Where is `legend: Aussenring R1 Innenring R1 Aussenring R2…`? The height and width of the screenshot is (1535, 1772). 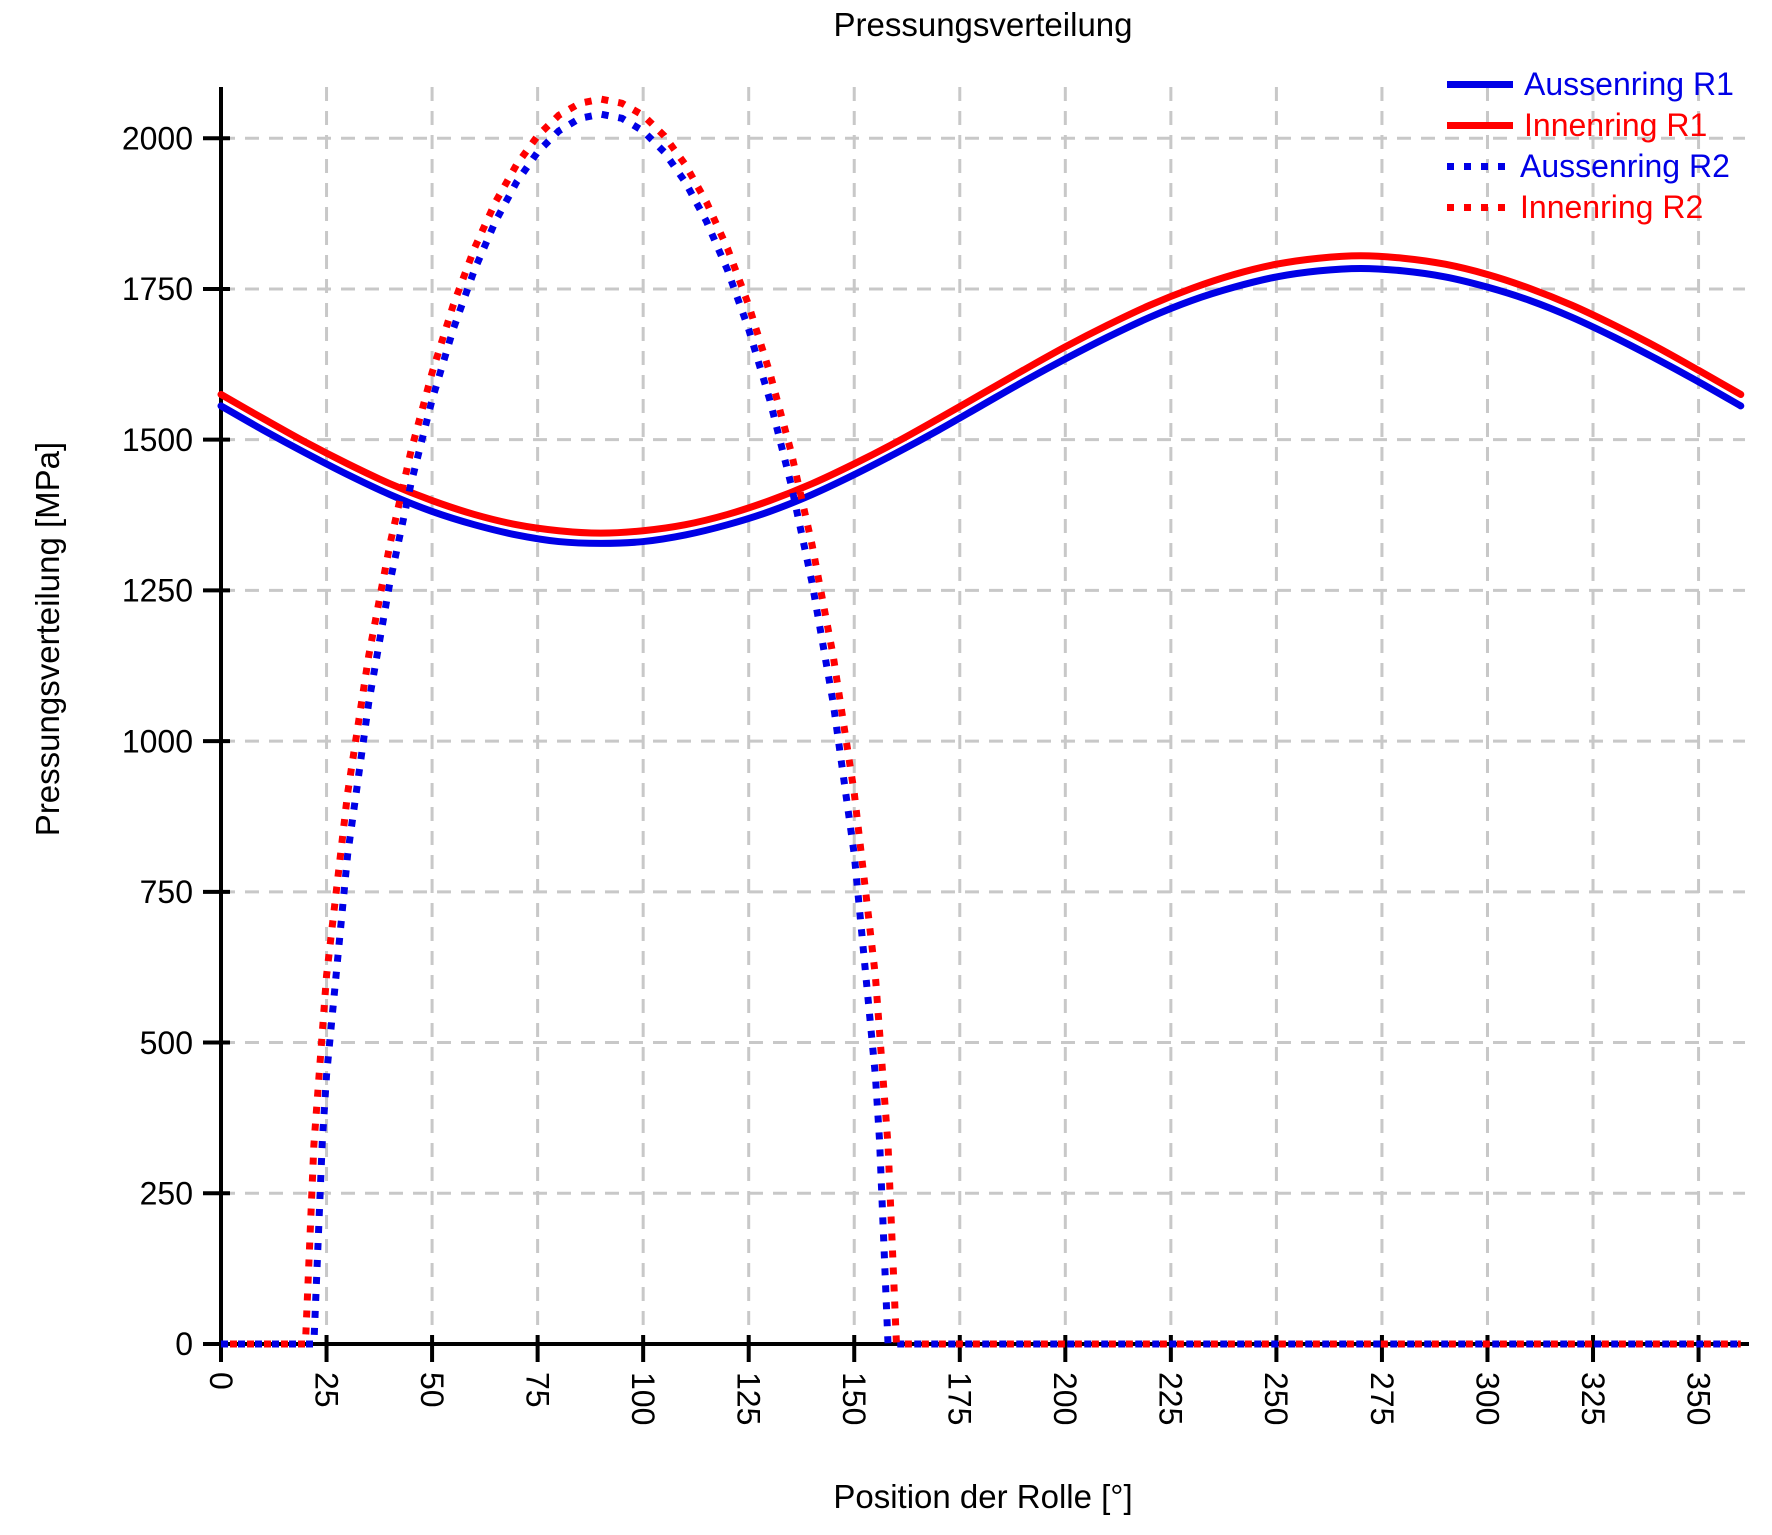
legend: Aussenring R1 Innenring R1 Aussenring R2… is located at coordinates (1590, 146).